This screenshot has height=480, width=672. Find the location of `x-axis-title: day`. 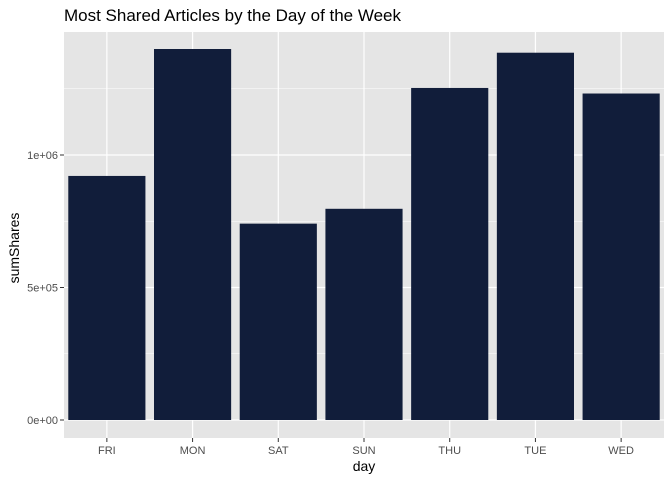

x-axis-title: day is located at coordinates (364, 466).